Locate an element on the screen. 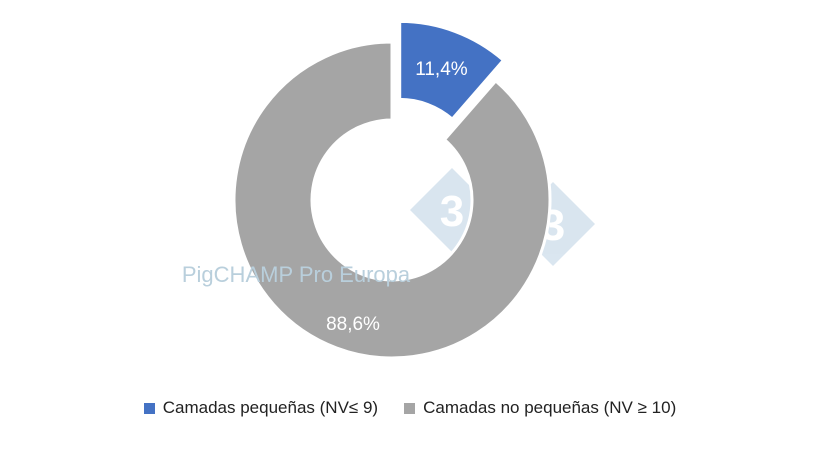  legend-label: Camadas no pequeñas (NV ≥ 10) is located at coordinates (550, 407).